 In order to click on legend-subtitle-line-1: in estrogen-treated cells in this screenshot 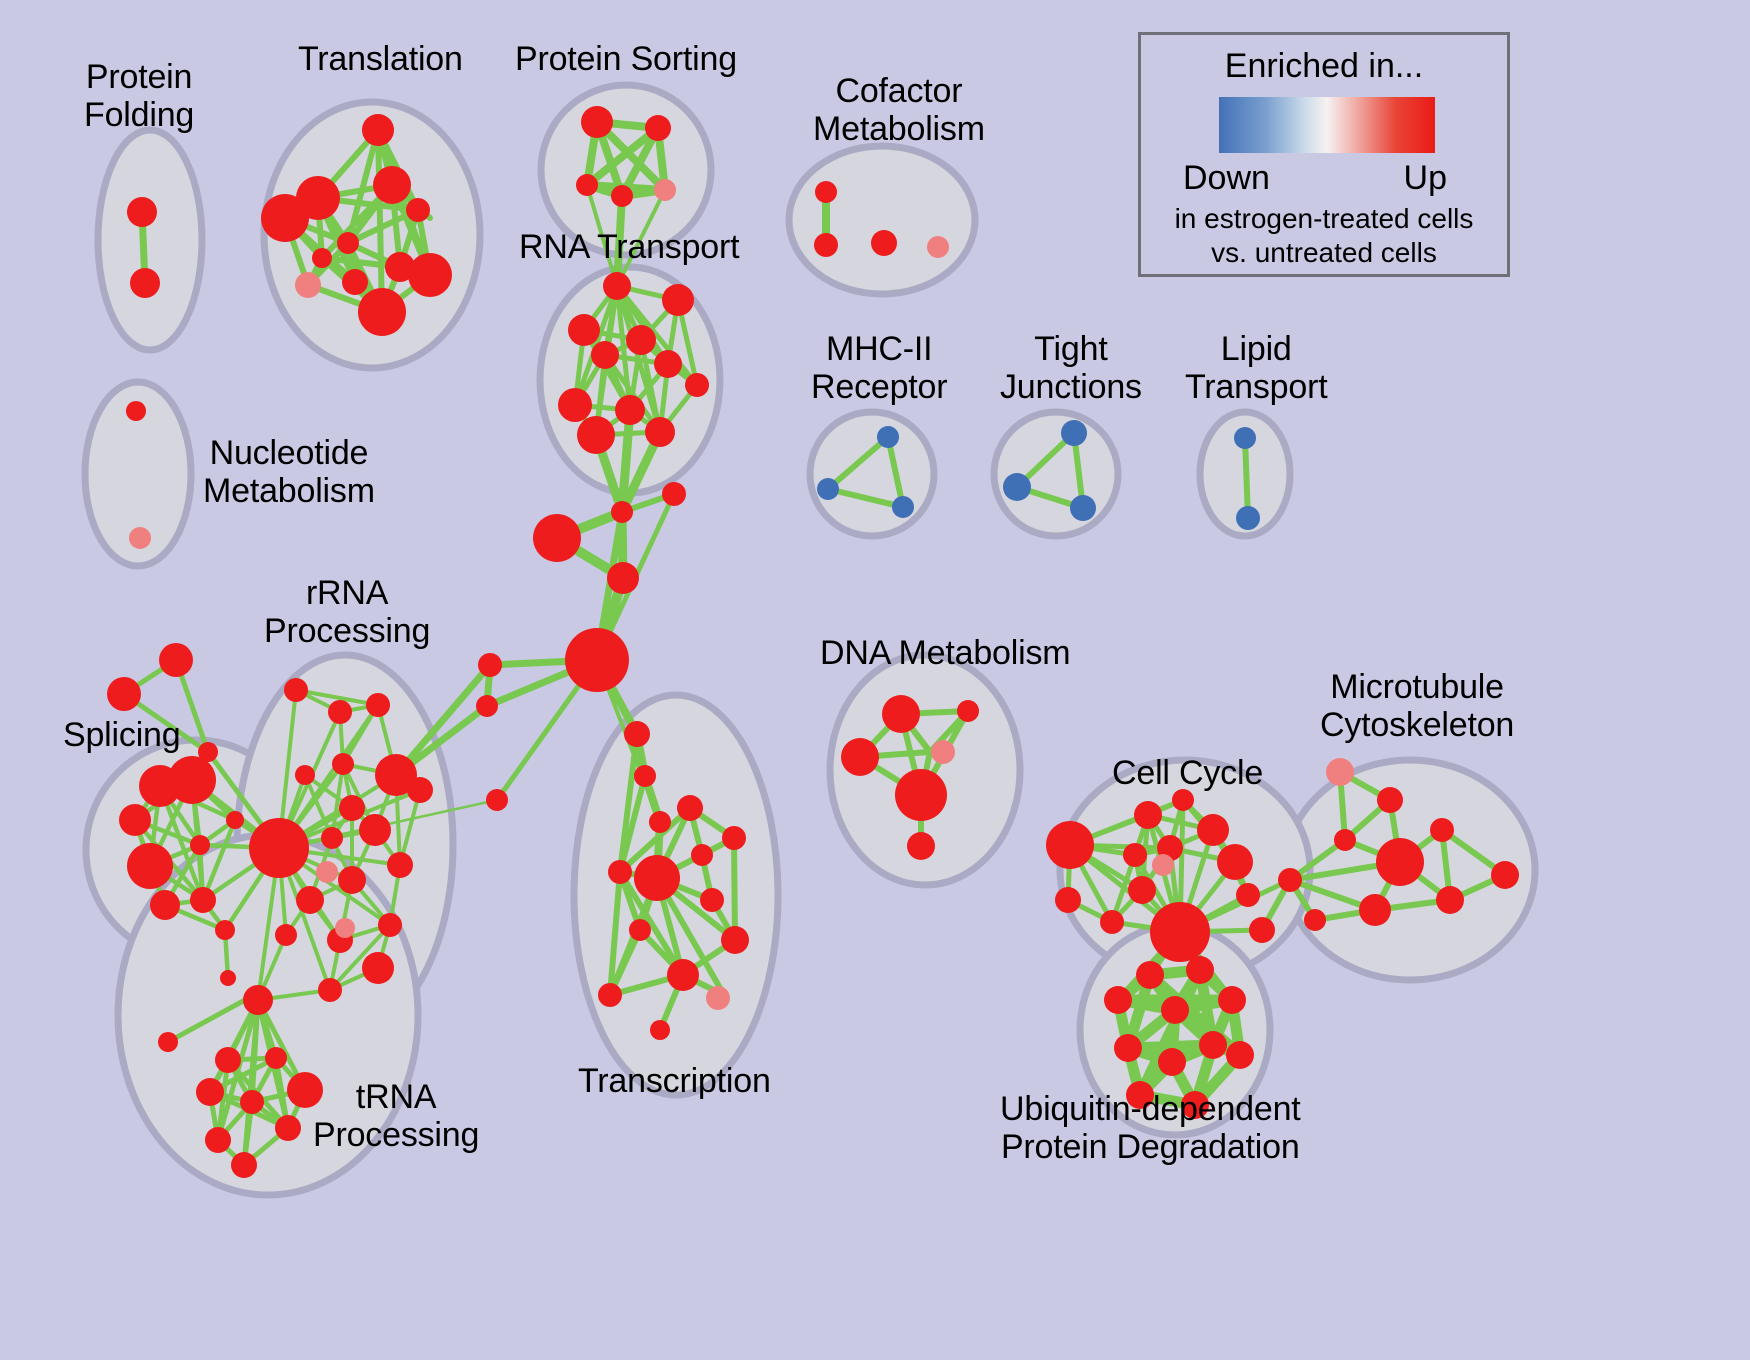, I will do `click(1324, 218)`.